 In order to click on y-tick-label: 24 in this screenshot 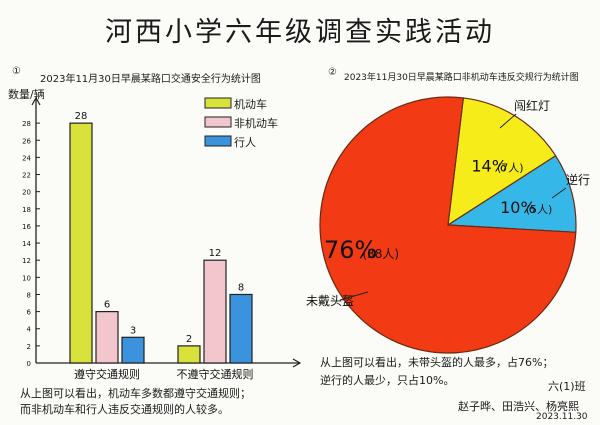, I will do `click(26, 158)`.